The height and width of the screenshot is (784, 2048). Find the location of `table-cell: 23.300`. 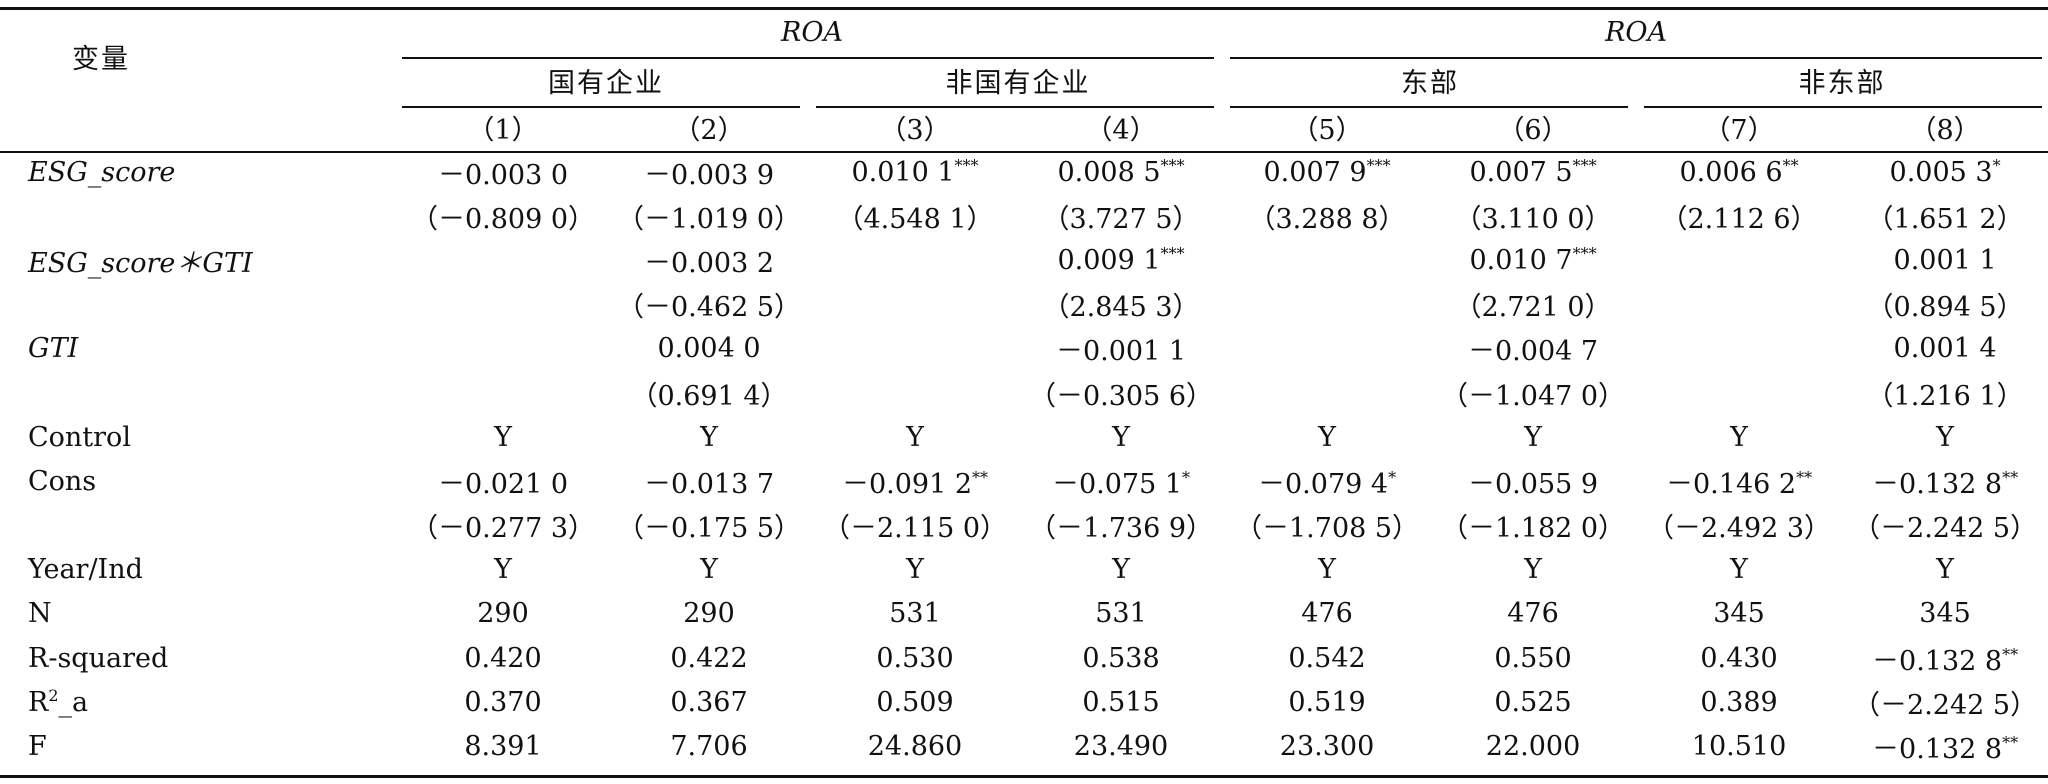

table-cell: 23.300 is located at coordinates (1327, 746).